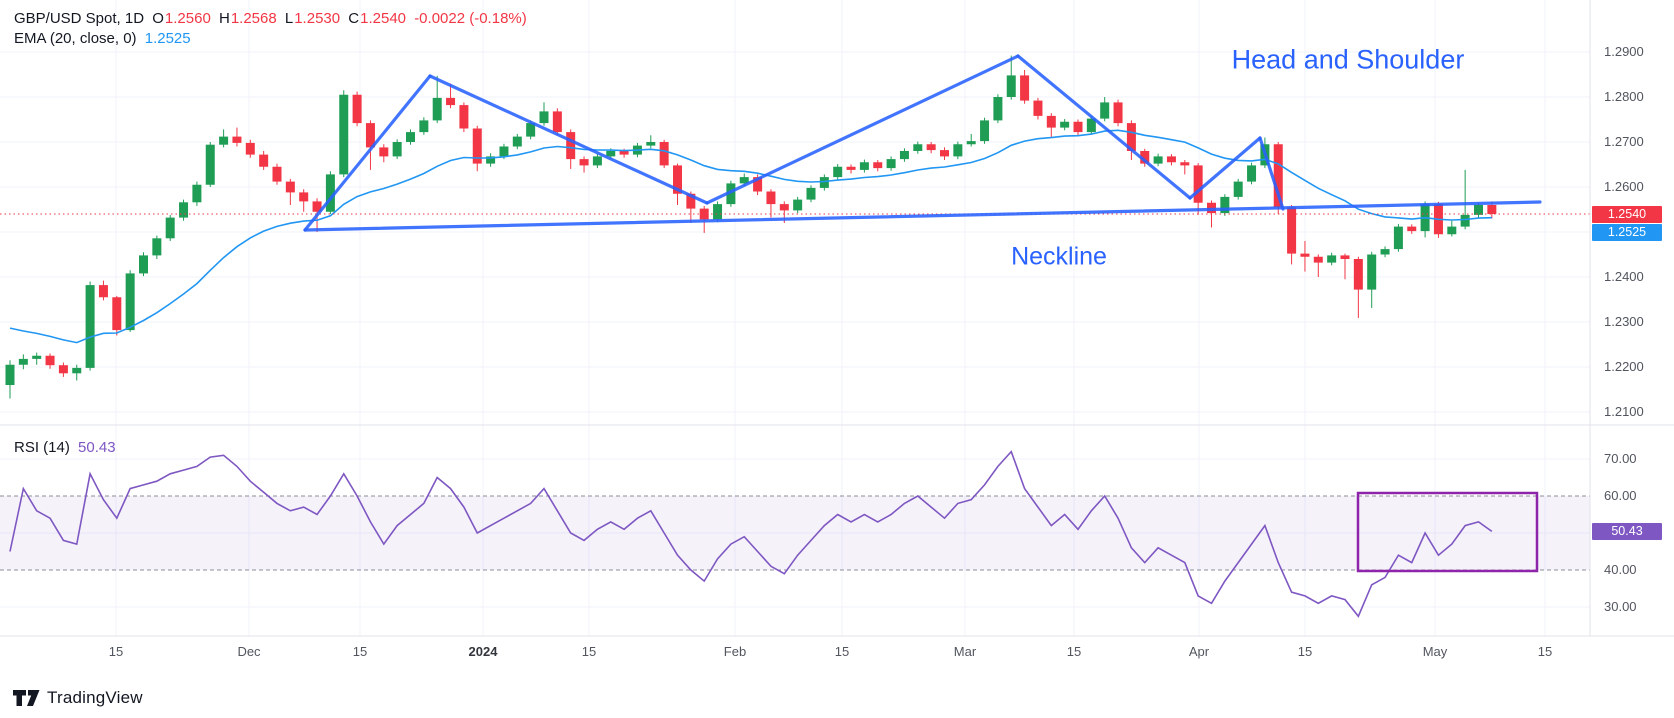  What do you see at coordinates (922, 216) in the screenshot?
I see `trendline-neckline` at bounding box center [922, 216].